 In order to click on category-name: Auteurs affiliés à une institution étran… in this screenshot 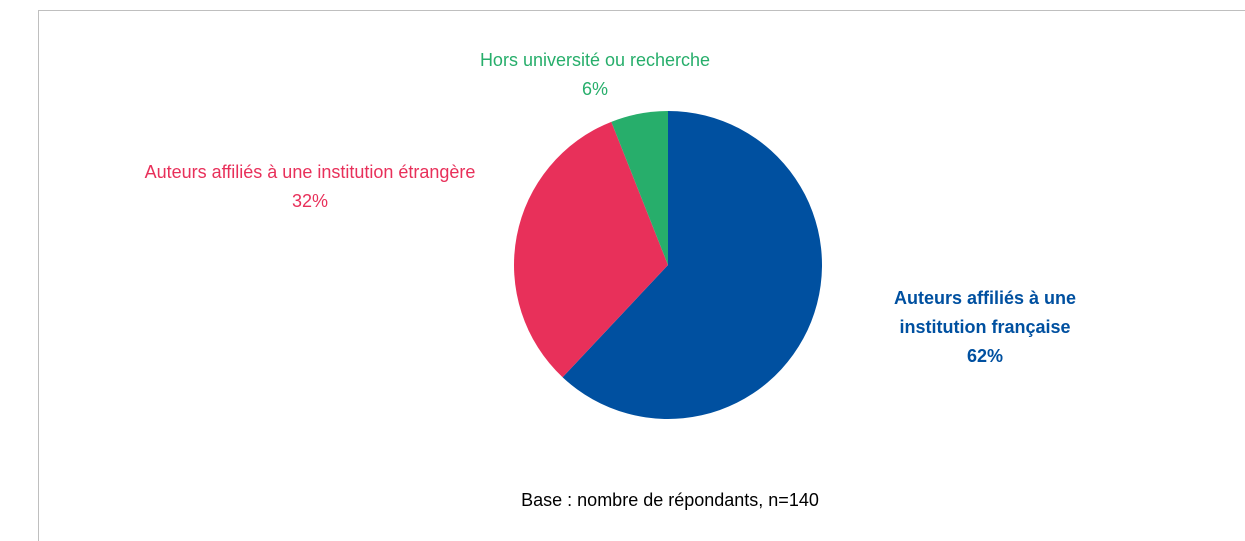, I will do `click(310, 172)`.